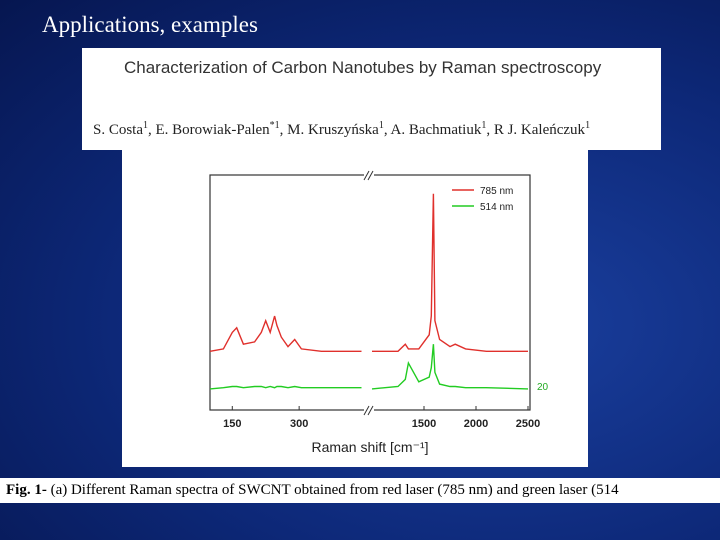  I want to click on author-name: S. Costa, so click(118, 130).